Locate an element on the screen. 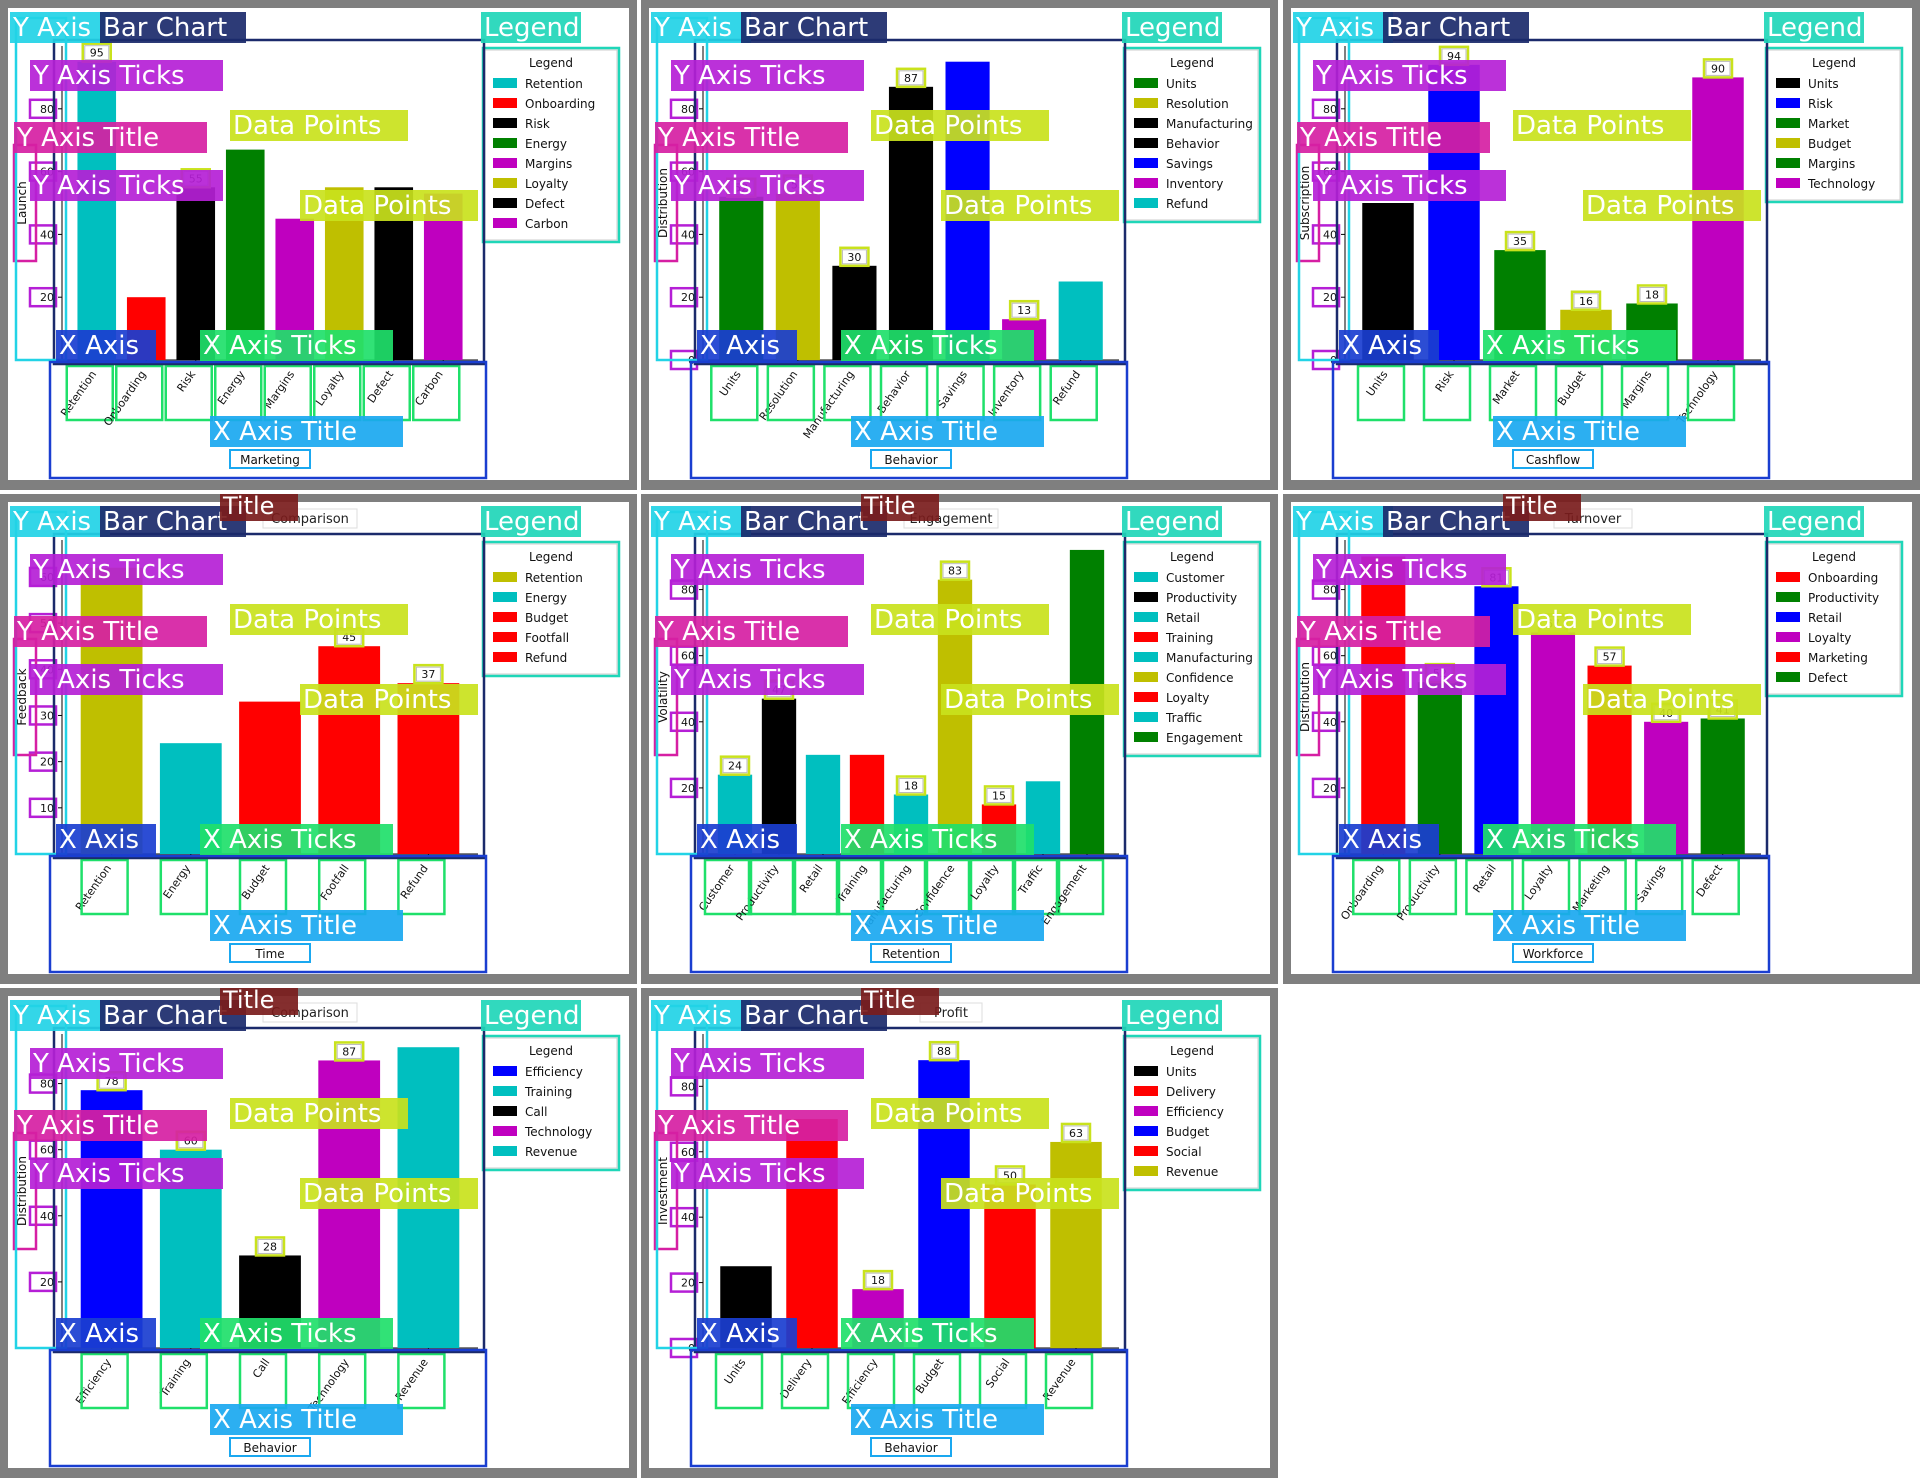 Image resolution: width=1920 pixels, height=1479 pixels. annotation-label-y-axis-title: Y Axis Title is located at coordinates (751, 1125).